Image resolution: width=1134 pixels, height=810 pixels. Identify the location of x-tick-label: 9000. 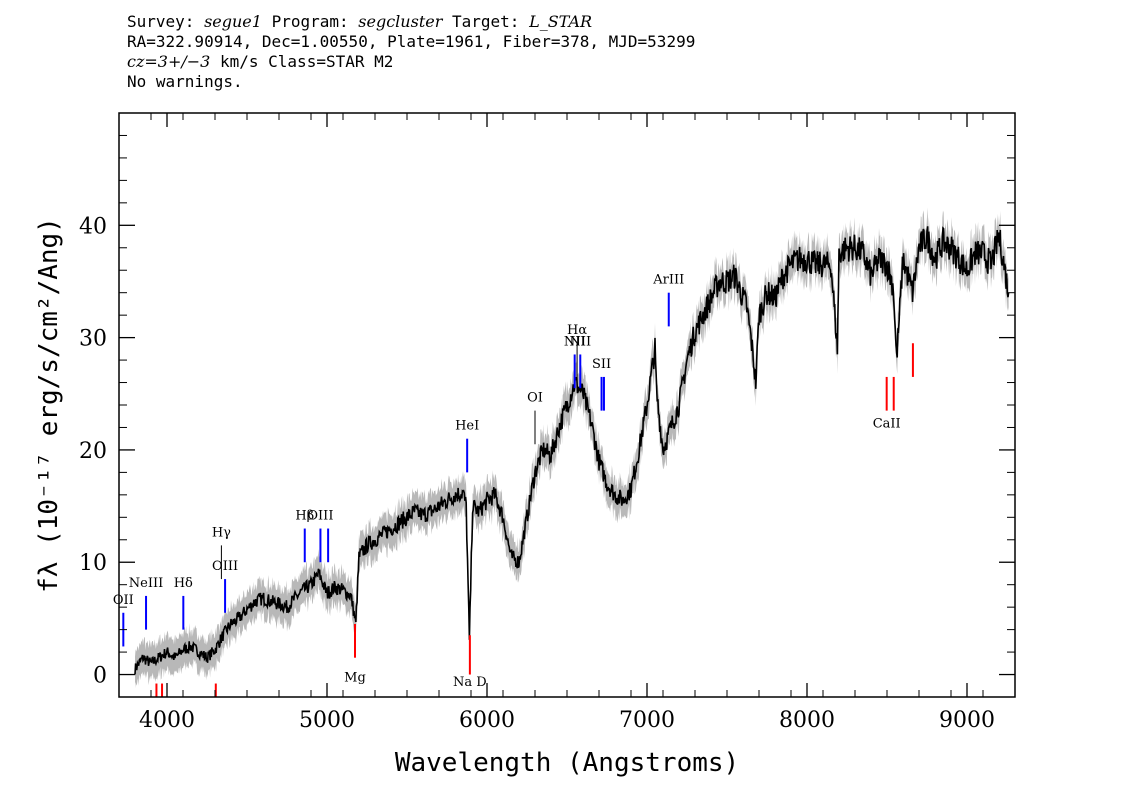
(967, 720).